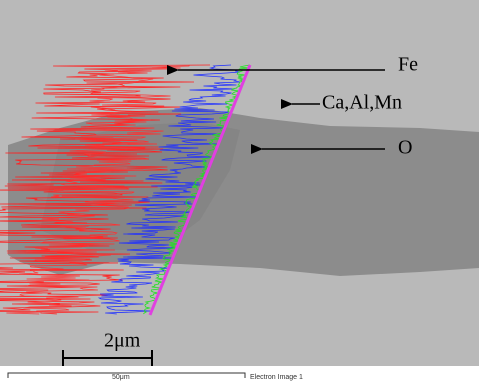 Image resolution: width=479 pixels, height=381 pixels. What do you see at coordinates (276, 377) in the screenshot?
I see `footer-image-name: Electron Image 1` at bounding box center [276, 377].